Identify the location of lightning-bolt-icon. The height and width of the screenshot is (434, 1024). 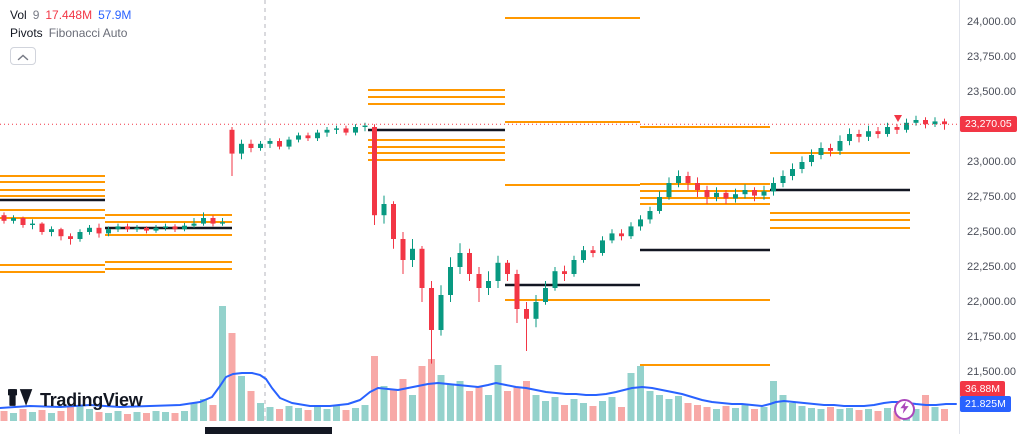
(904, 409).